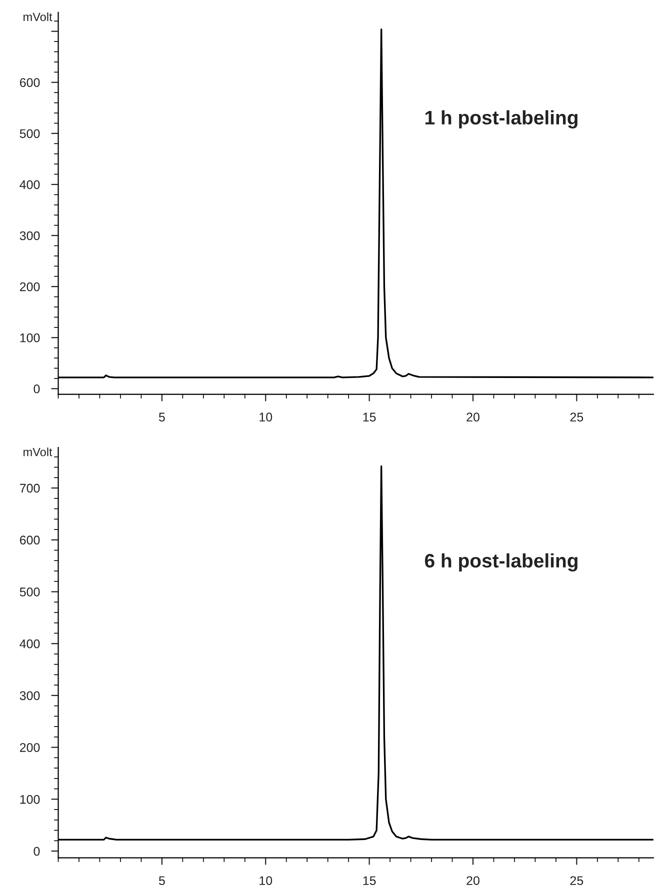 This screenshot has height=888, width=662. I want to click on y-tick-label: 700, so click(30, 488).